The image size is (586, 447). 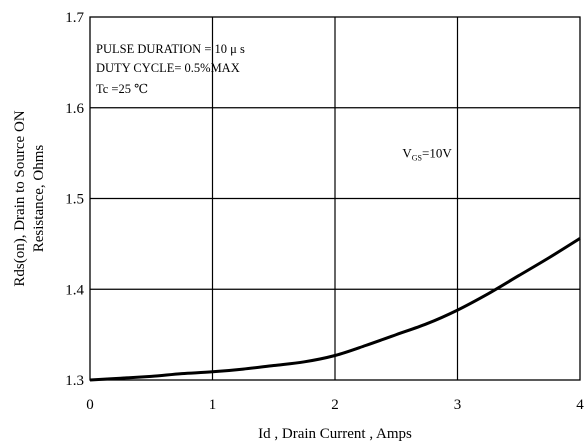 I want to click on condition-pulse-duration: PULSE DURATION = 10 μ s, so click(x=170, y=49).